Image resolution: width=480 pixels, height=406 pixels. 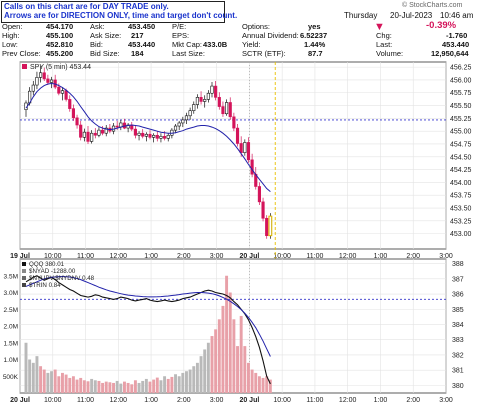 I want to click on spy-legend-label: SPY (5 min) 453.44, so click(x=60, y=67).